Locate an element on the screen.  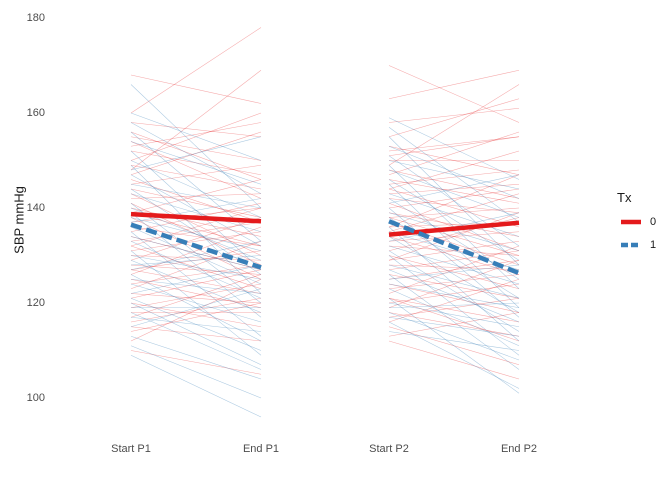
y-tick-label-180: 180 is located at coordinates (36, 18).